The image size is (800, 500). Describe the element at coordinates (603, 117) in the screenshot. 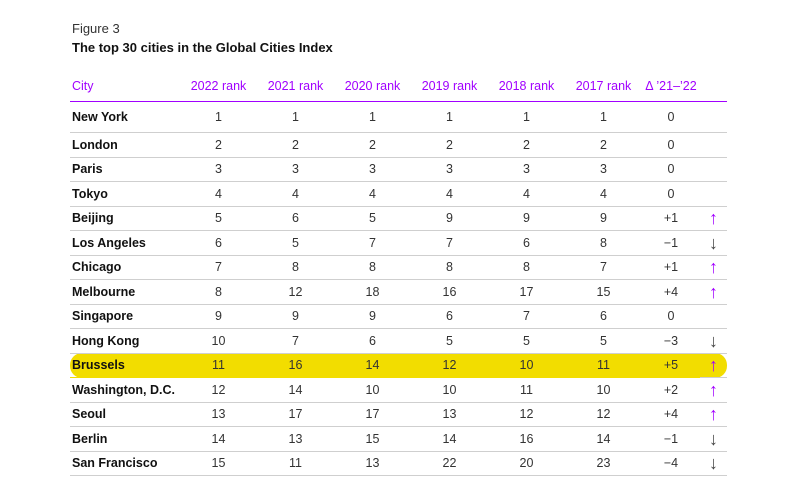

I see `rank-2017-cell: 1` at that location.